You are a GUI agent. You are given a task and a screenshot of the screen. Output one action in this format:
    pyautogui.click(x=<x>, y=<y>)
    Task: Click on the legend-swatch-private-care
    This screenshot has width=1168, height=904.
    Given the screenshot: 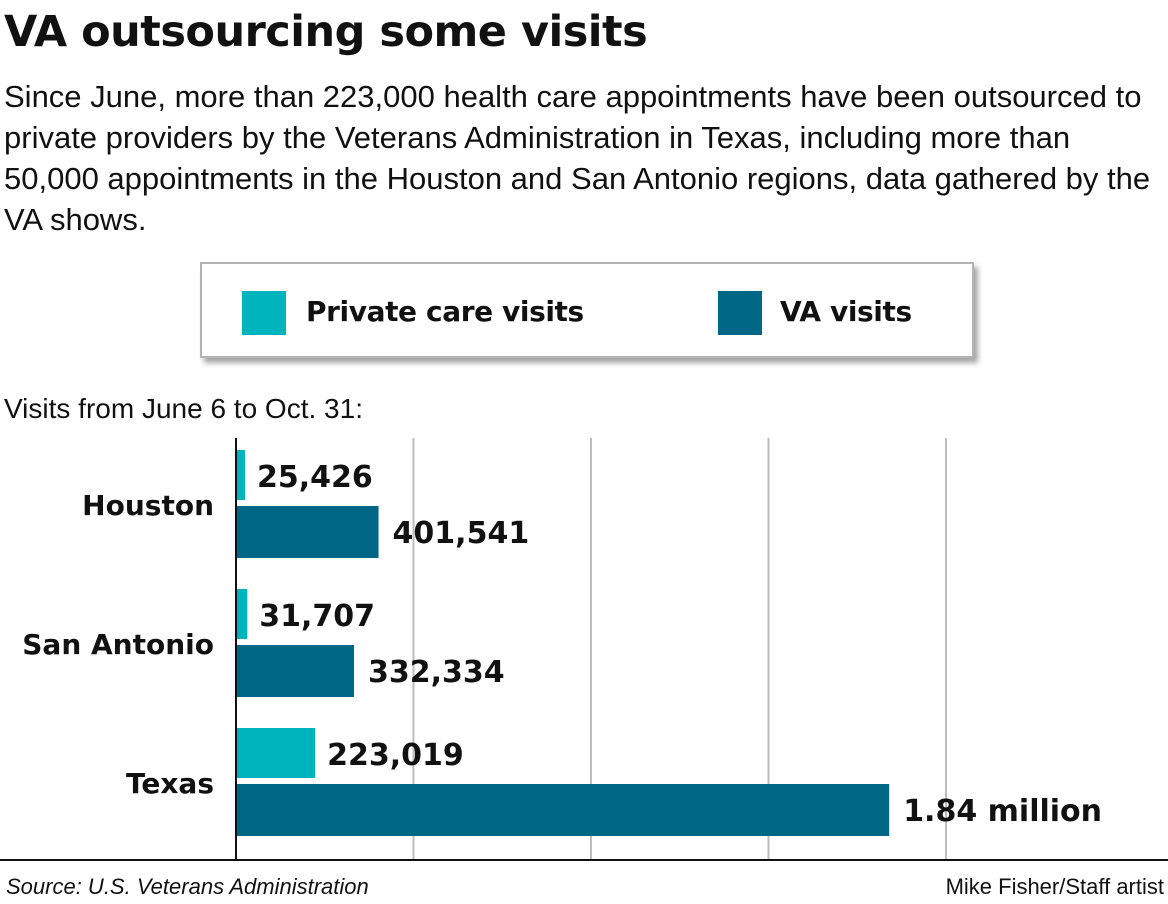 What is the action you would take?
    pyautogui.click(x=264, y=313)
    